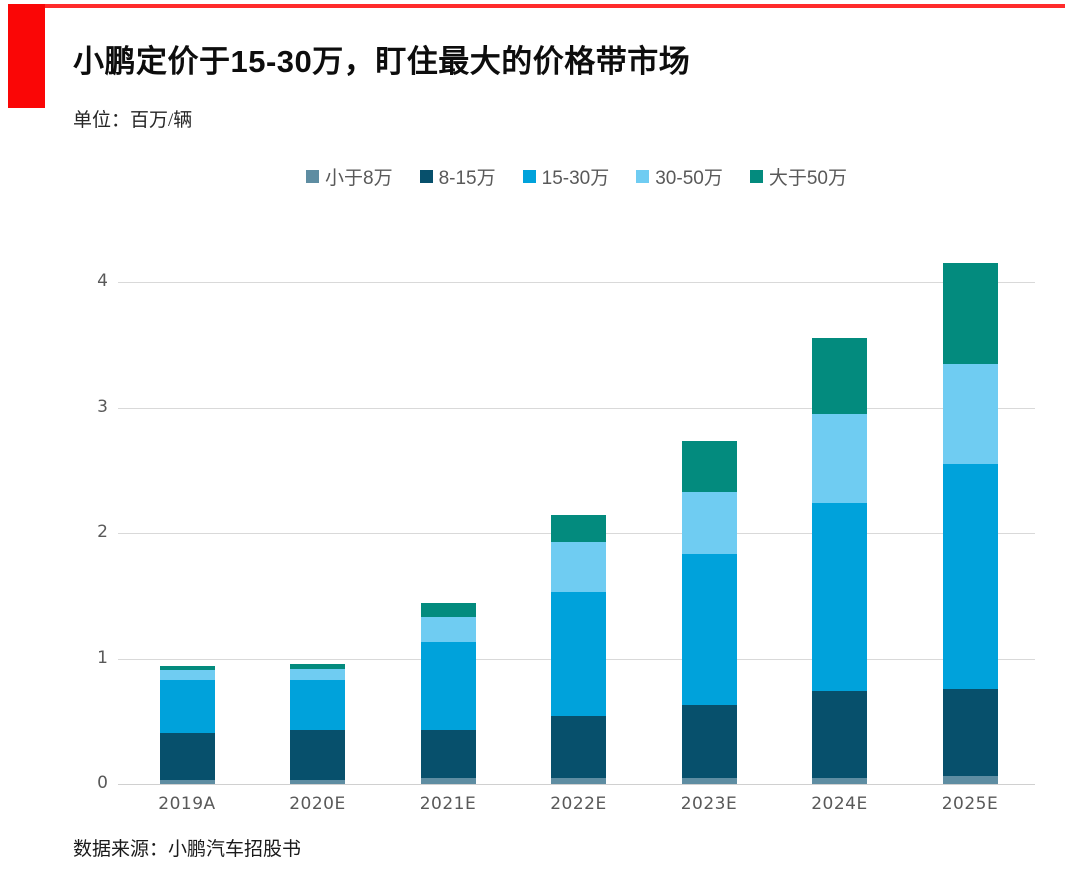  Describe the element at coordinates (317, 782) in the screenshot. I see `bar-segment-2020E-小于8万` at that location.